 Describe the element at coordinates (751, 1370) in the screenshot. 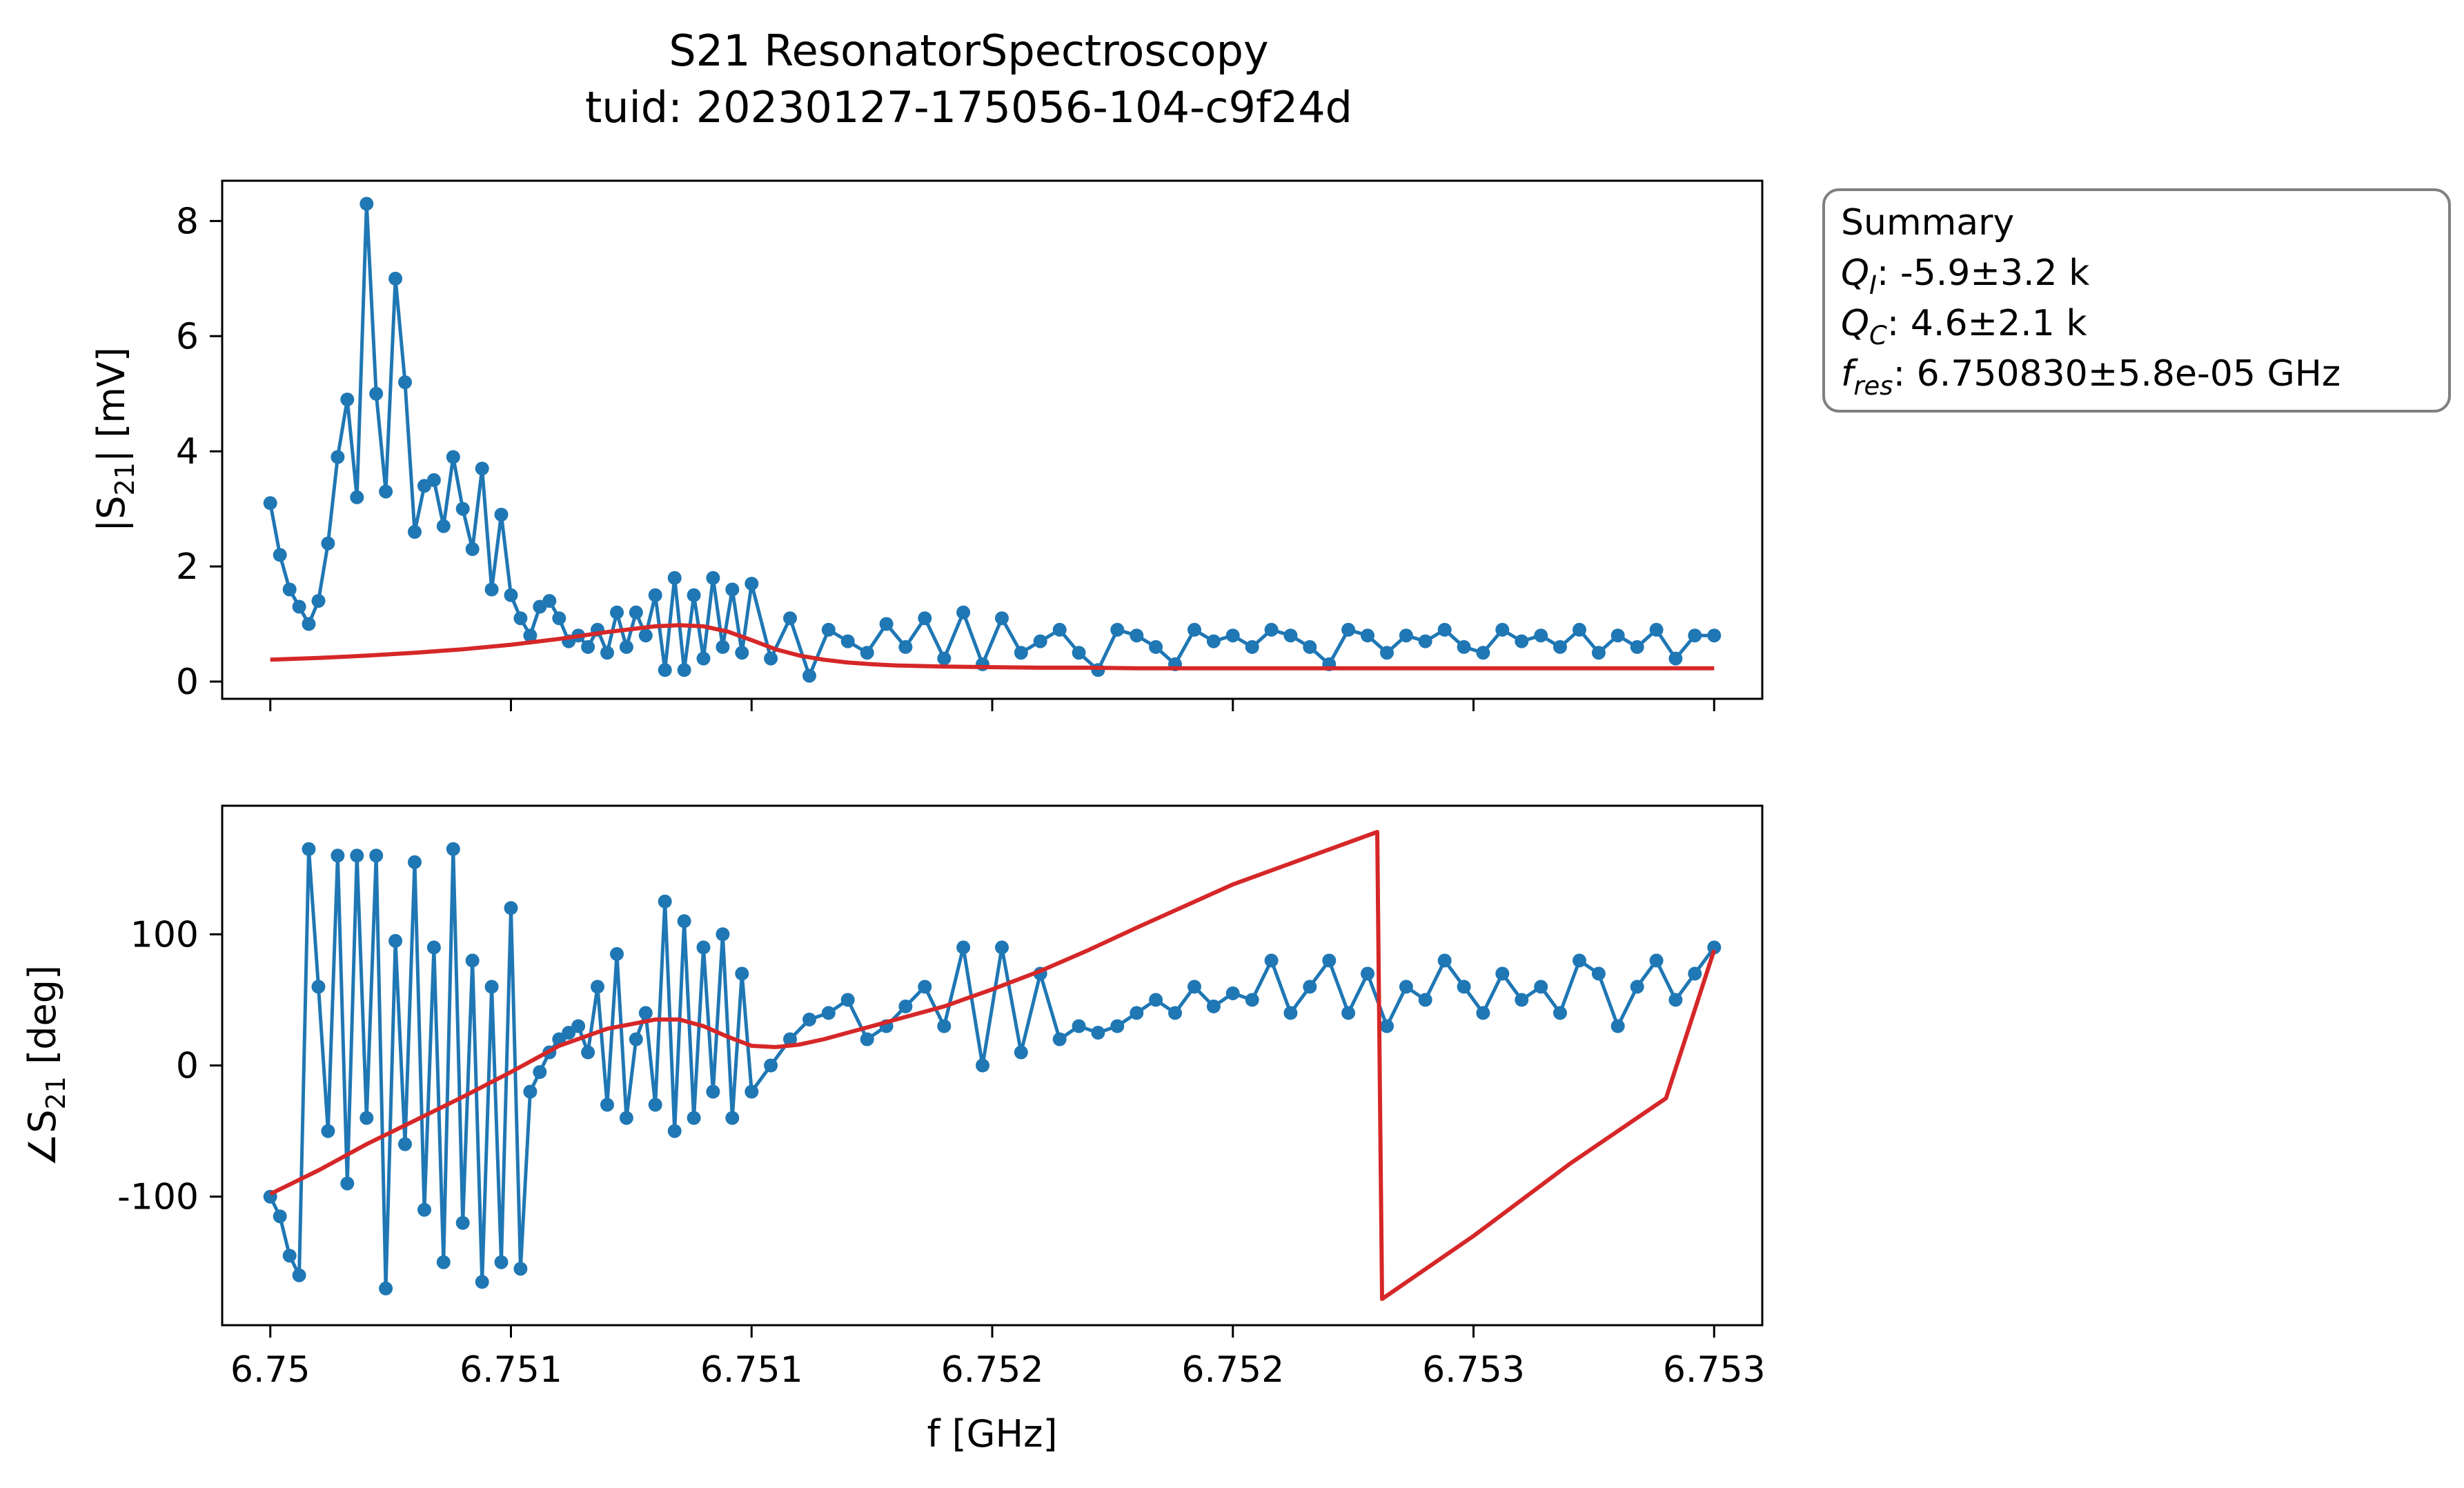

I see `phase-x-tick-label: 6.751` at that location.